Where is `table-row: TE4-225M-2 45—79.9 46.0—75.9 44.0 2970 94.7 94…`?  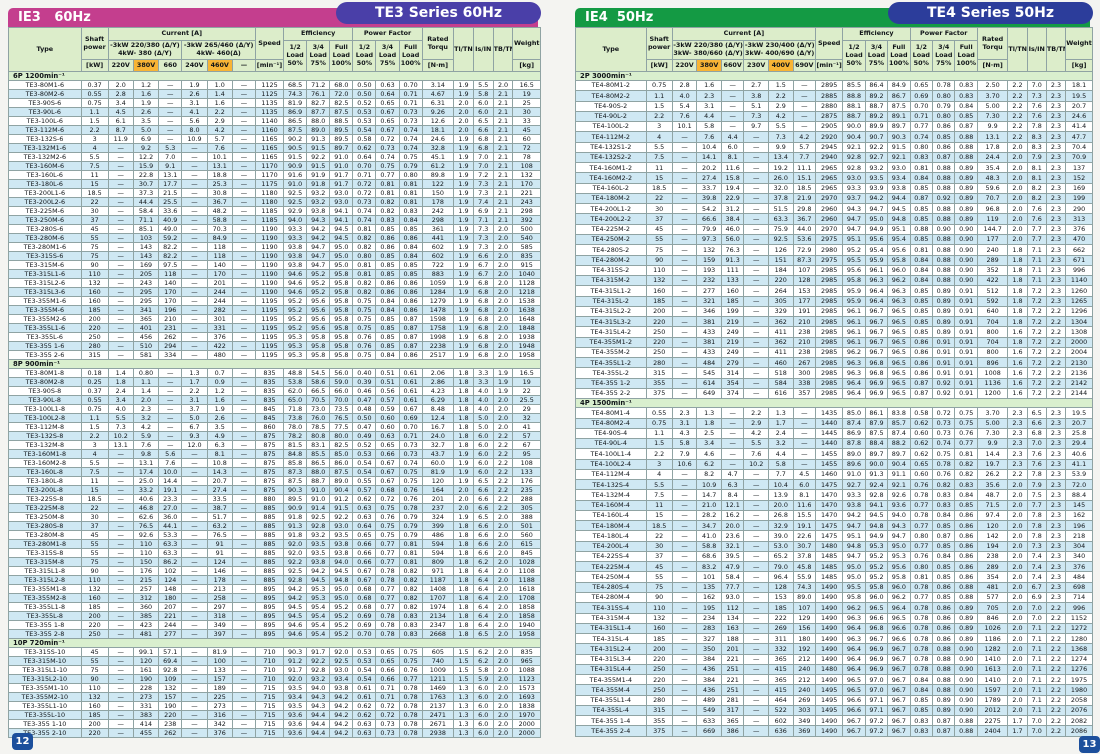
table-row: TE4-225M-2 45—79.9 46.0—75.9 44.0 2970 94.7 94… is located at coordinates (834, 229).